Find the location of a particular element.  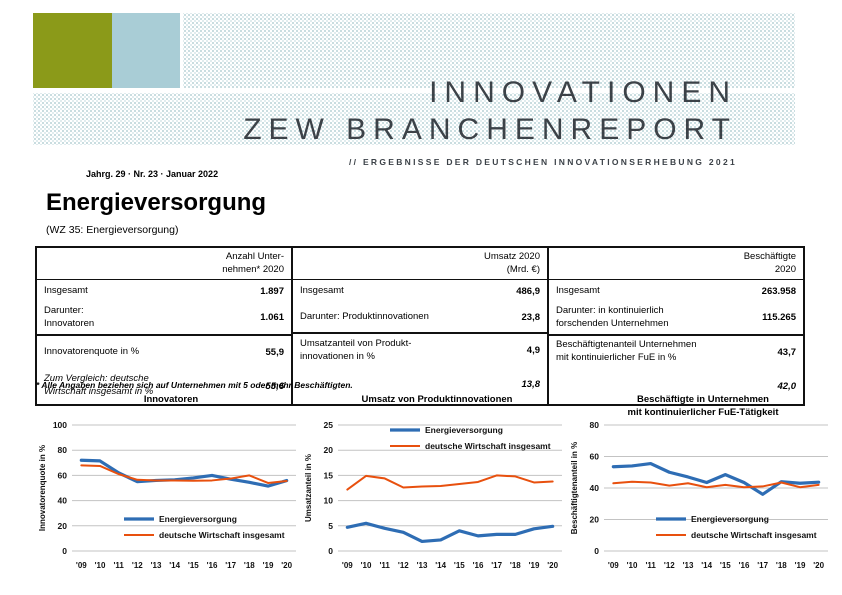

row-value: 23,8 is located at coordinates (531, 317).